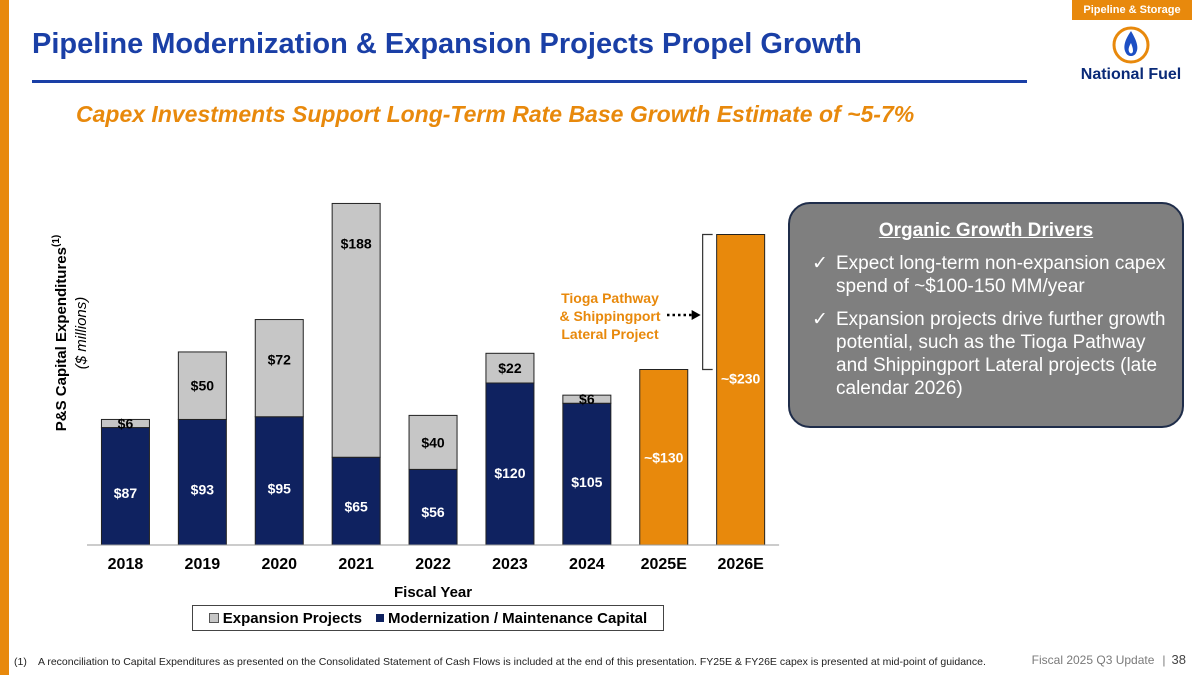 The height and width of the screenshot is (675, 1200). What do you see at coordinates (1093, 660) in the screenshot?
I see `footer-label: Fiscal 2025 Q3 Update` at bounding box center [1093, 660].